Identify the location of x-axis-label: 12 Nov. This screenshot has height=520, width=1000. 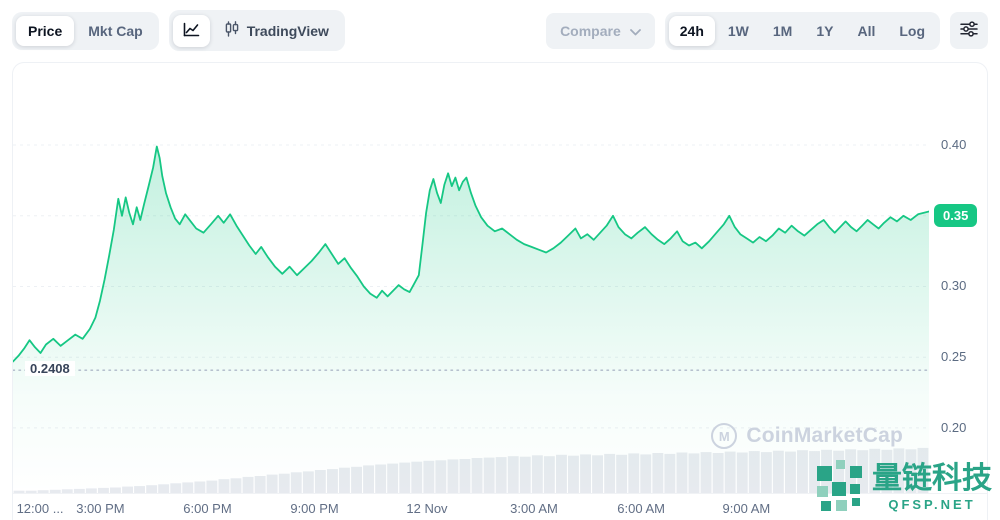
(427, 508).